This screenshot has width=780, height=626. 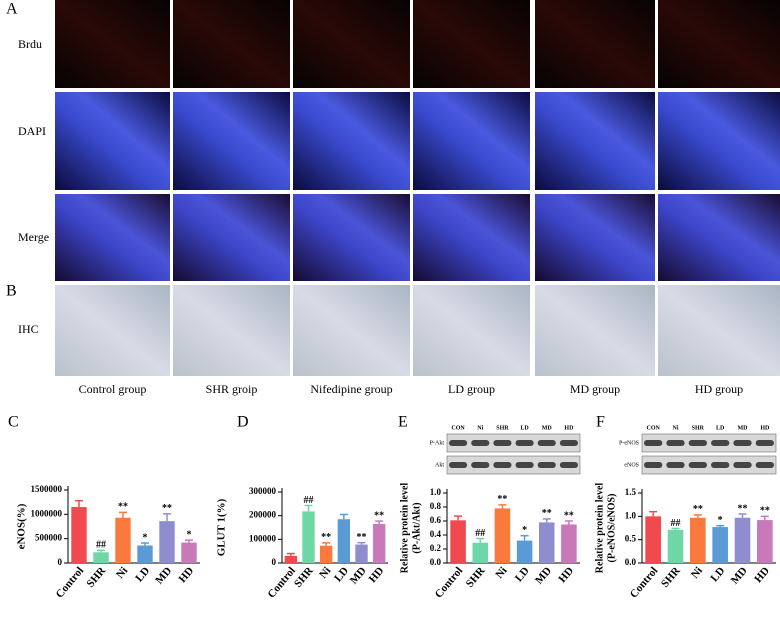 What do you see at coordinates (595, 389) in the screenshot?
I see `column-label: MD group` at bounding box center [595, 389].